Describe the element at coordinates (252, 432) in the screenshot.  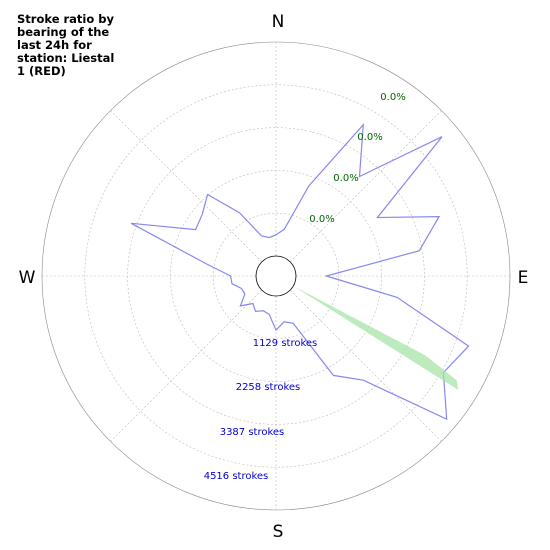
I see `stroke-ring-label: 3387 strokes` at that location.